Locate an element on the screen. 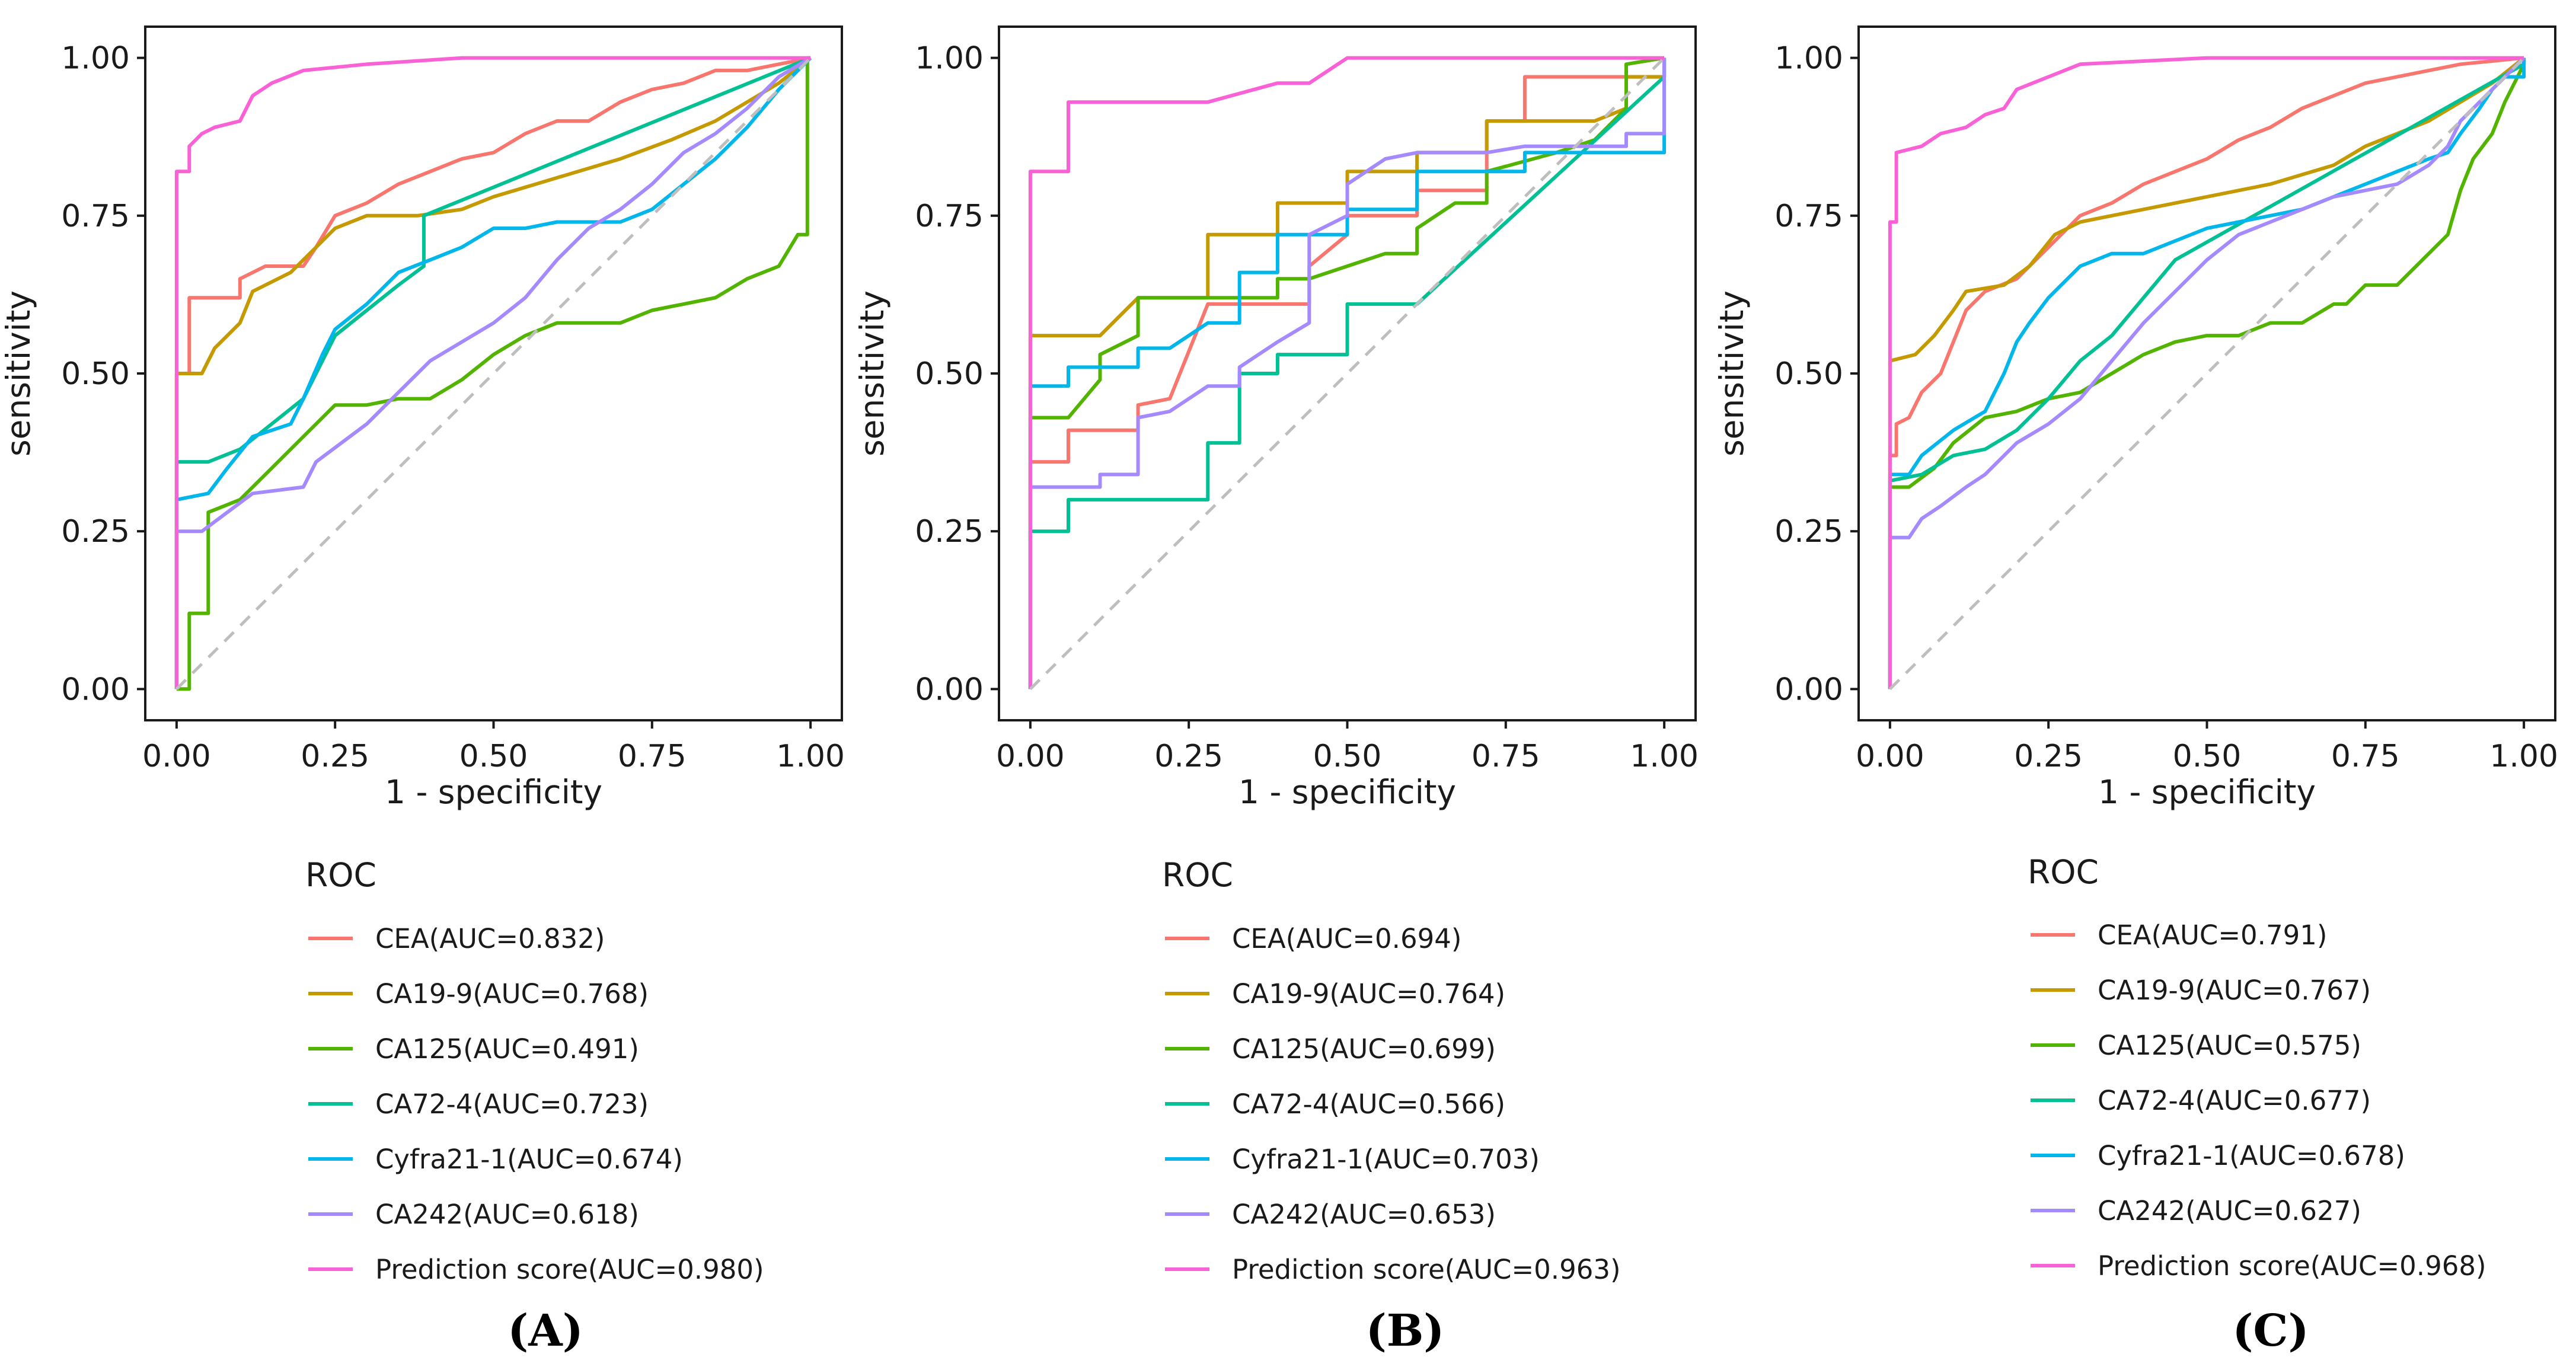  legend-label-cea: CEA(AUC=0.832) is located at coordinates (490, 938).